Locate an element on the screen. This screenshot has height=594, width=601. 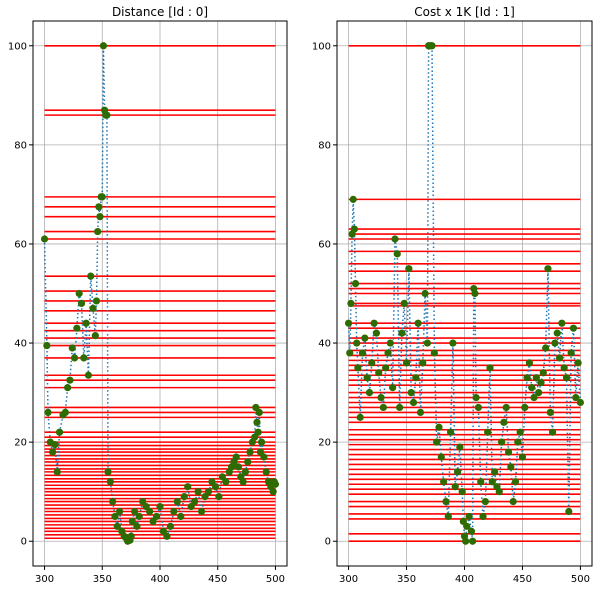
chart-title: Cost x 1K [Id : 1] is located at coordinates (464, 12).